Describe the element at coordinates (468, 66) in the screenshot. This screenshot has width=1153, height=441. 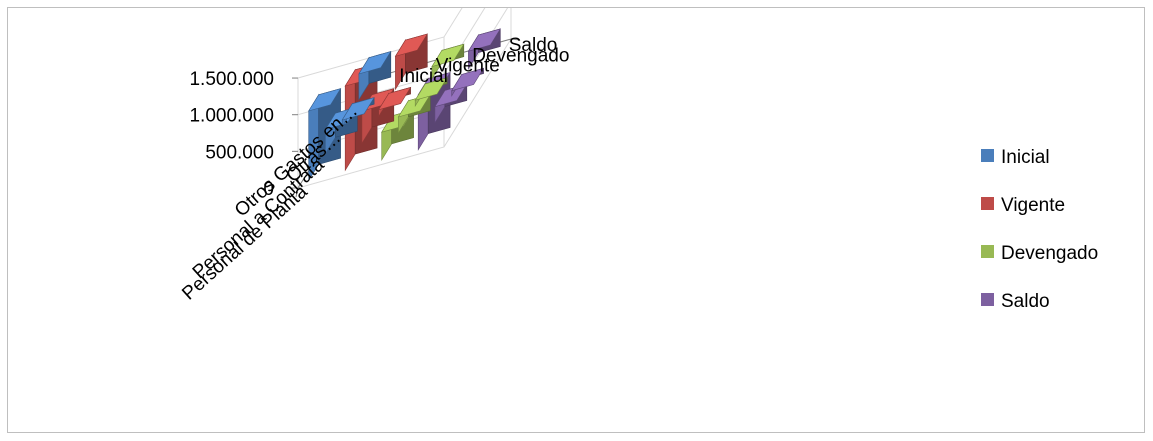
I see `depth-label: Vigente` at that location.